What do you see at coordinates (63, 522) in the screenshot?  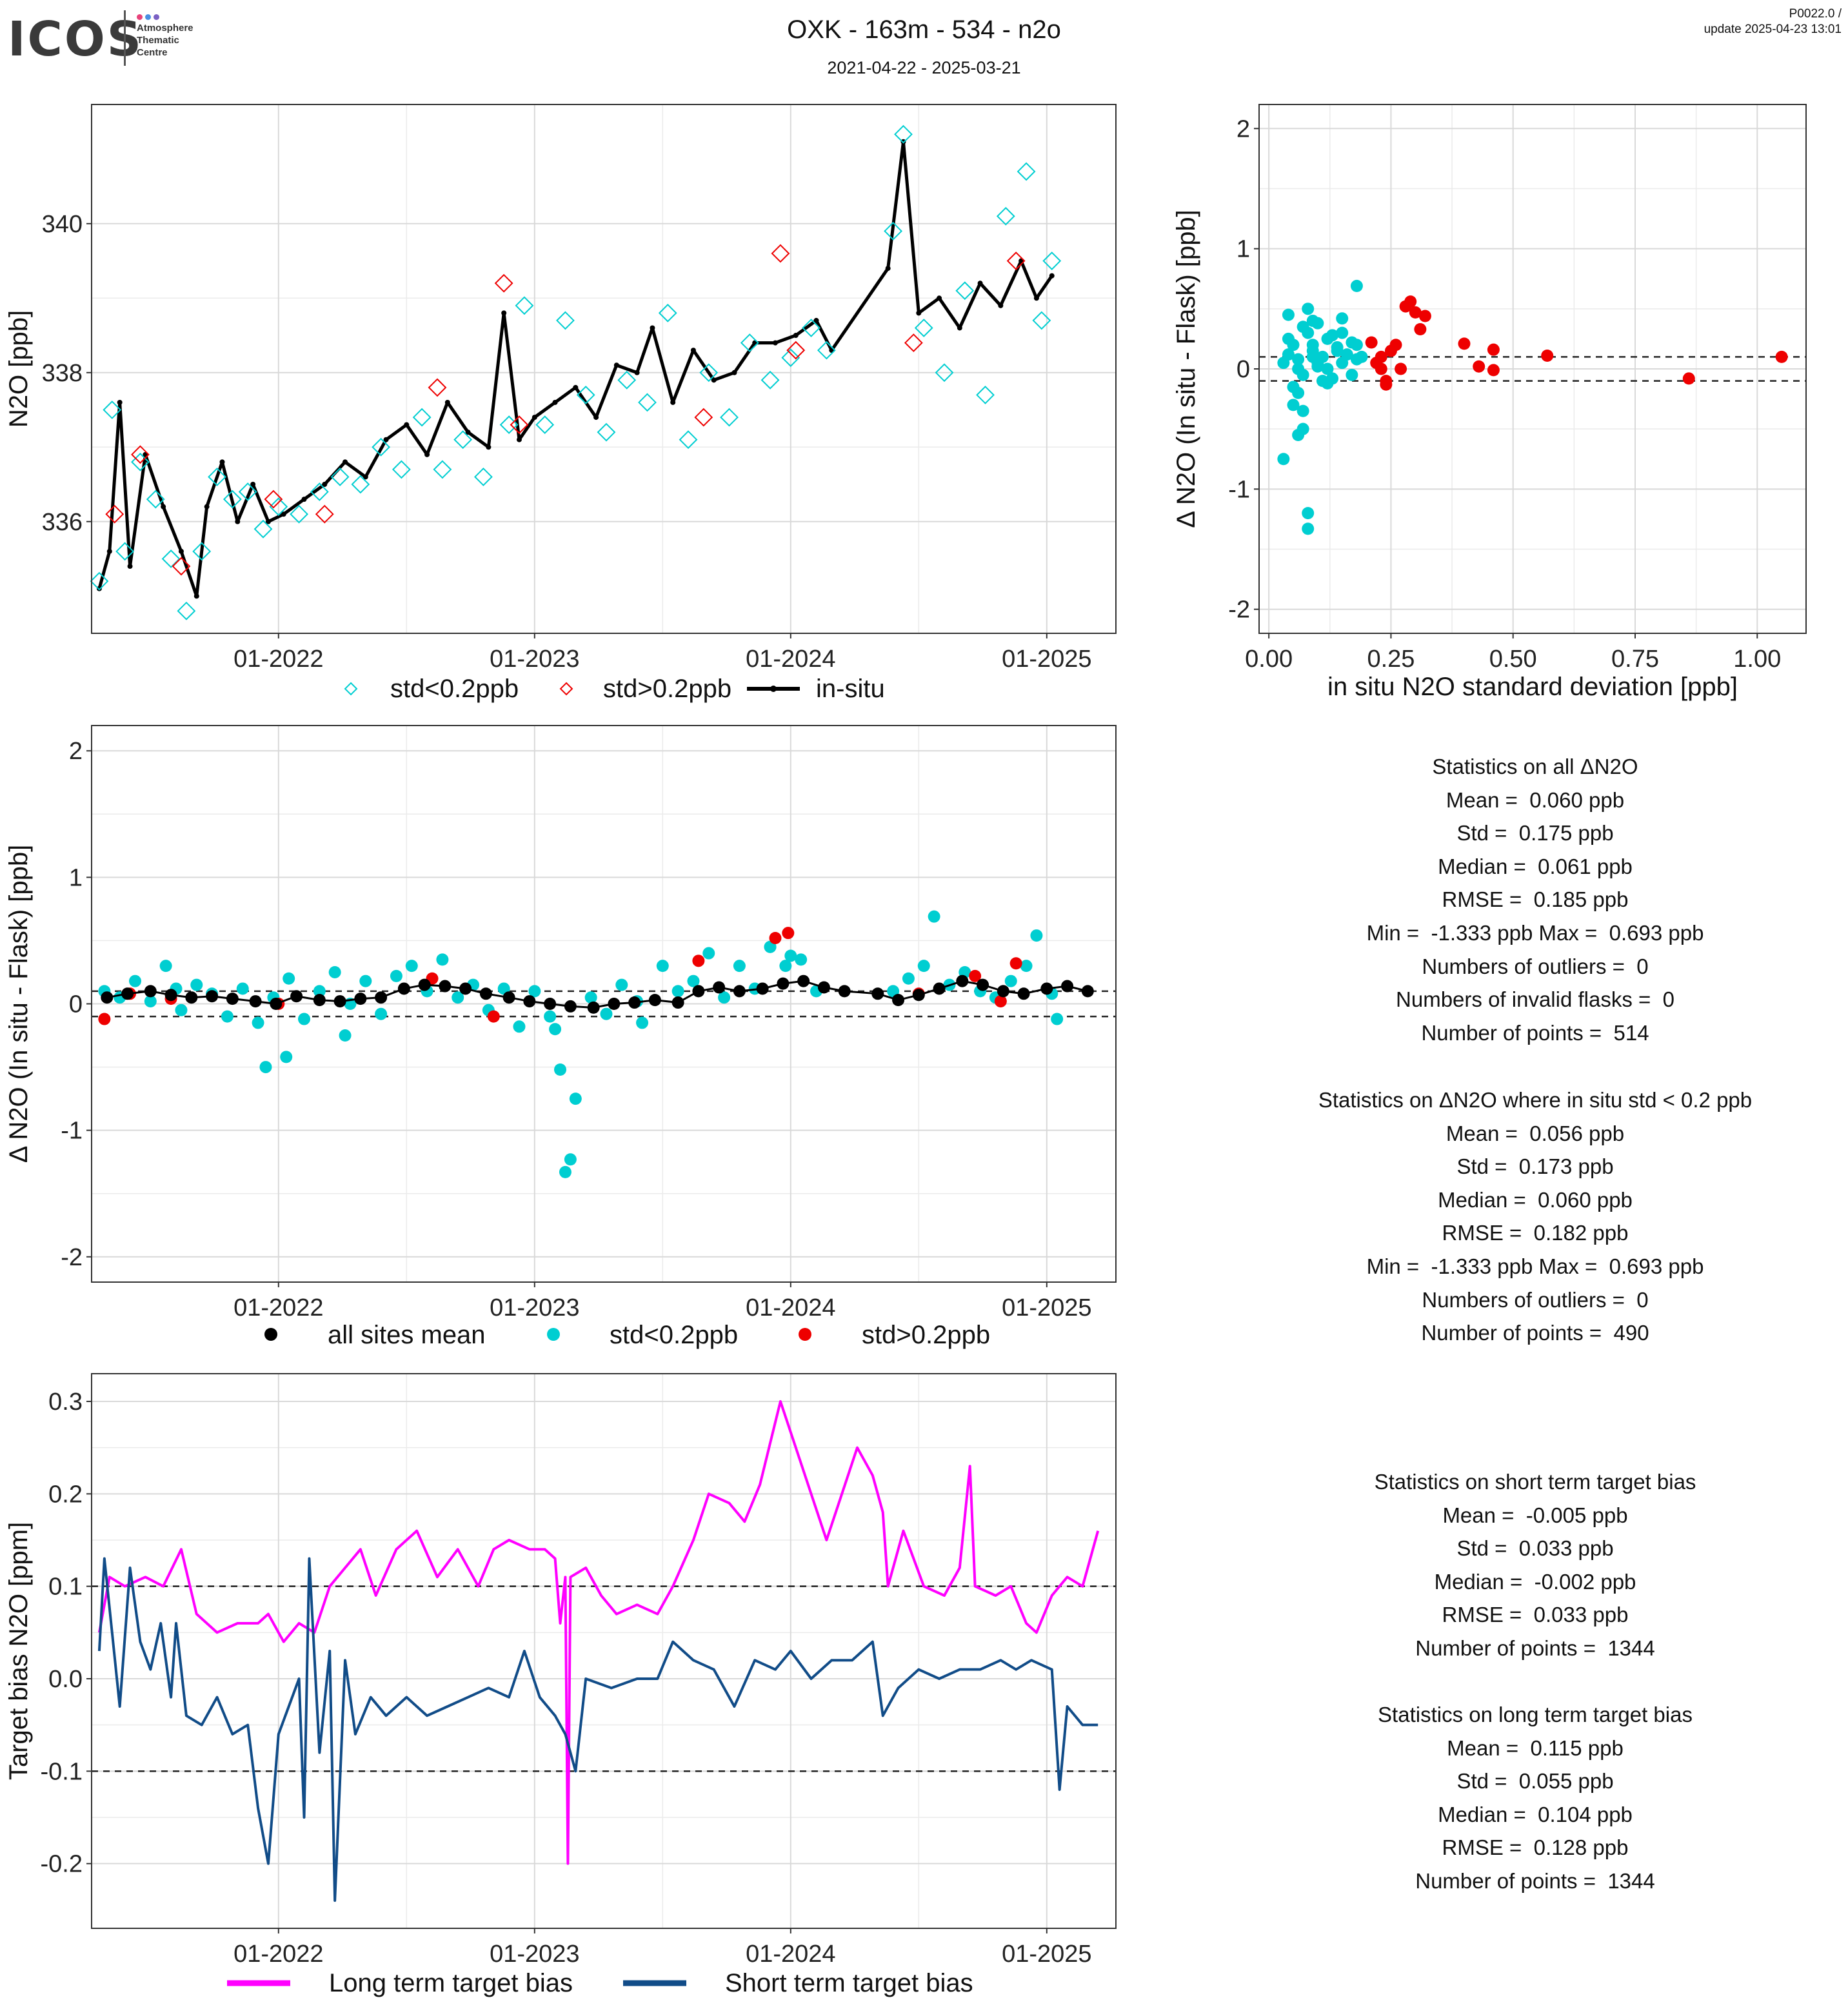 I see `y-tick-label: 336` at bounding box center [63, 522].